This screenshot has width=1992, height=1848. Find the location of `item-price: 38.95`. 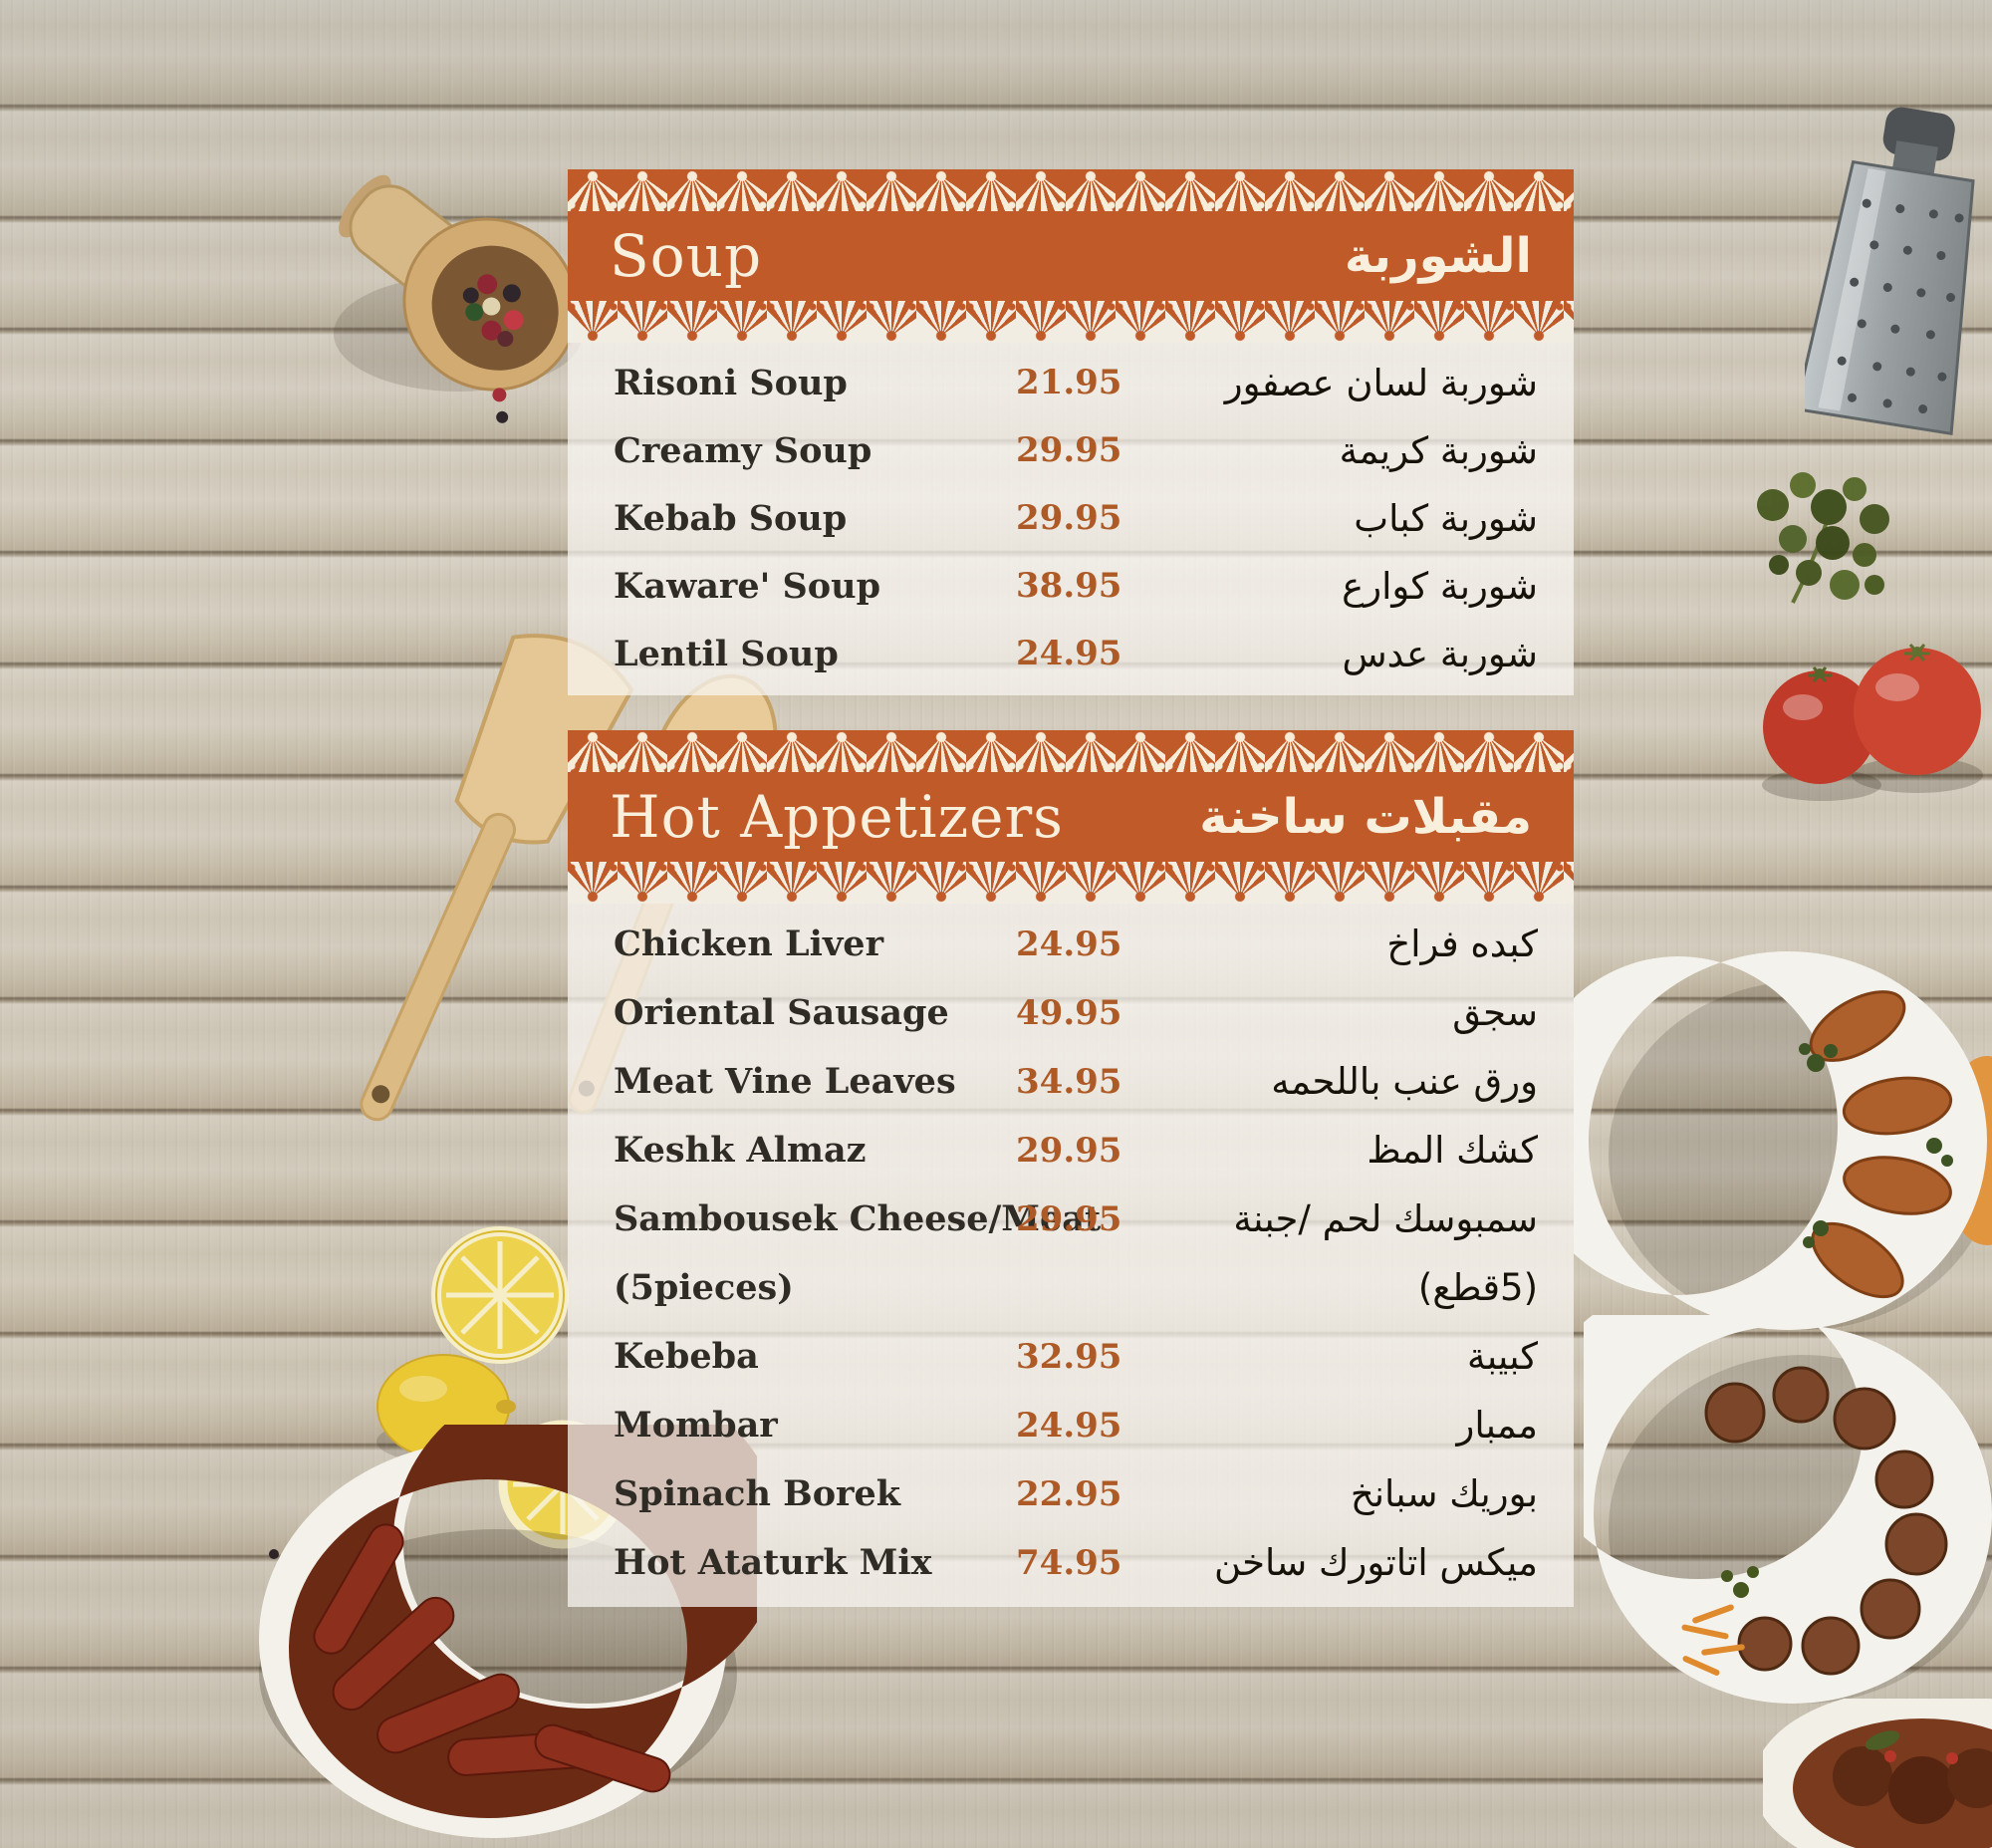

item-price: 38.95 is located at coordinates (1069, 586).